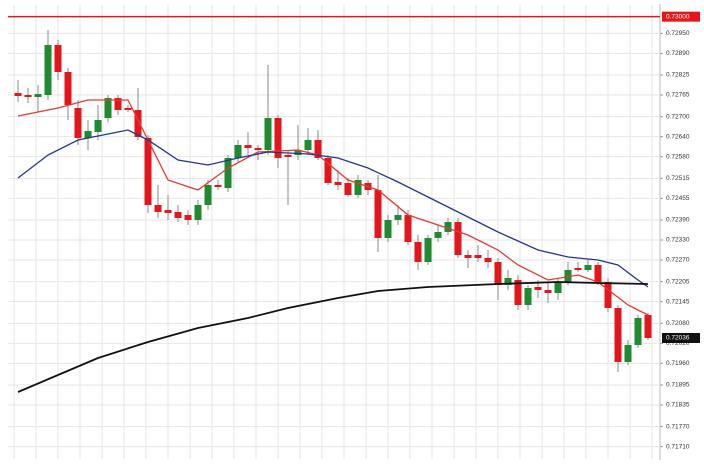  Describe the element at coordinates (678, 281) in the screenshot. I see `y-tick-label: 0.72205` at that location.